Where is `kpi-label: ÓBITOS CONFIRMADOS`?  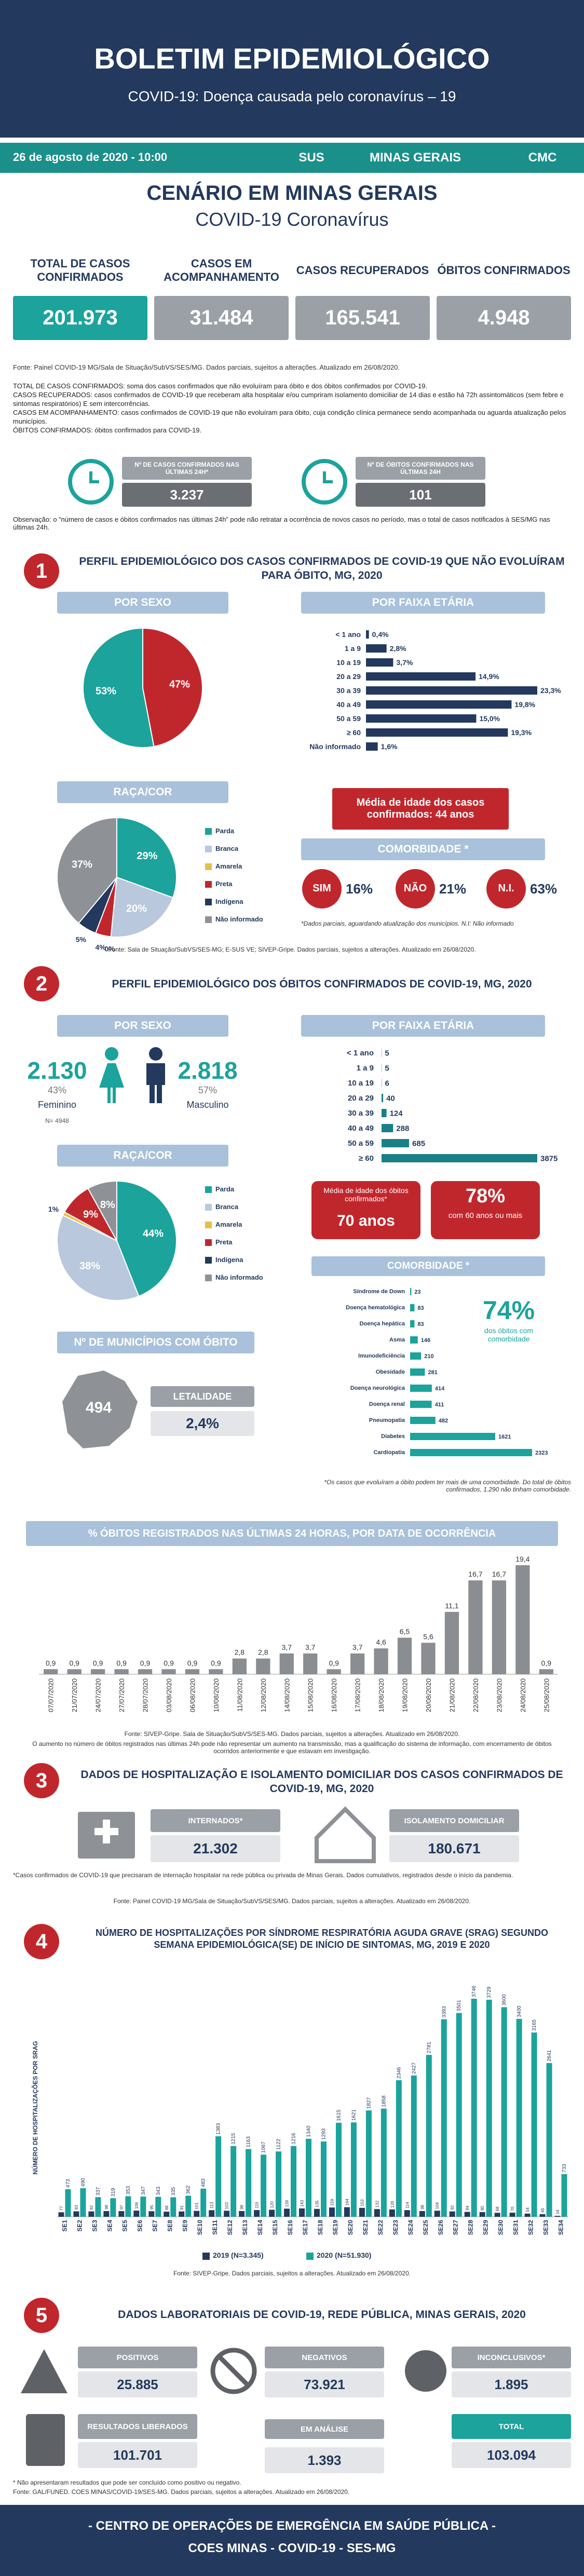
kpi-label: ÓBITOS CONFIRMADOS is located at coordinates (504, 270).